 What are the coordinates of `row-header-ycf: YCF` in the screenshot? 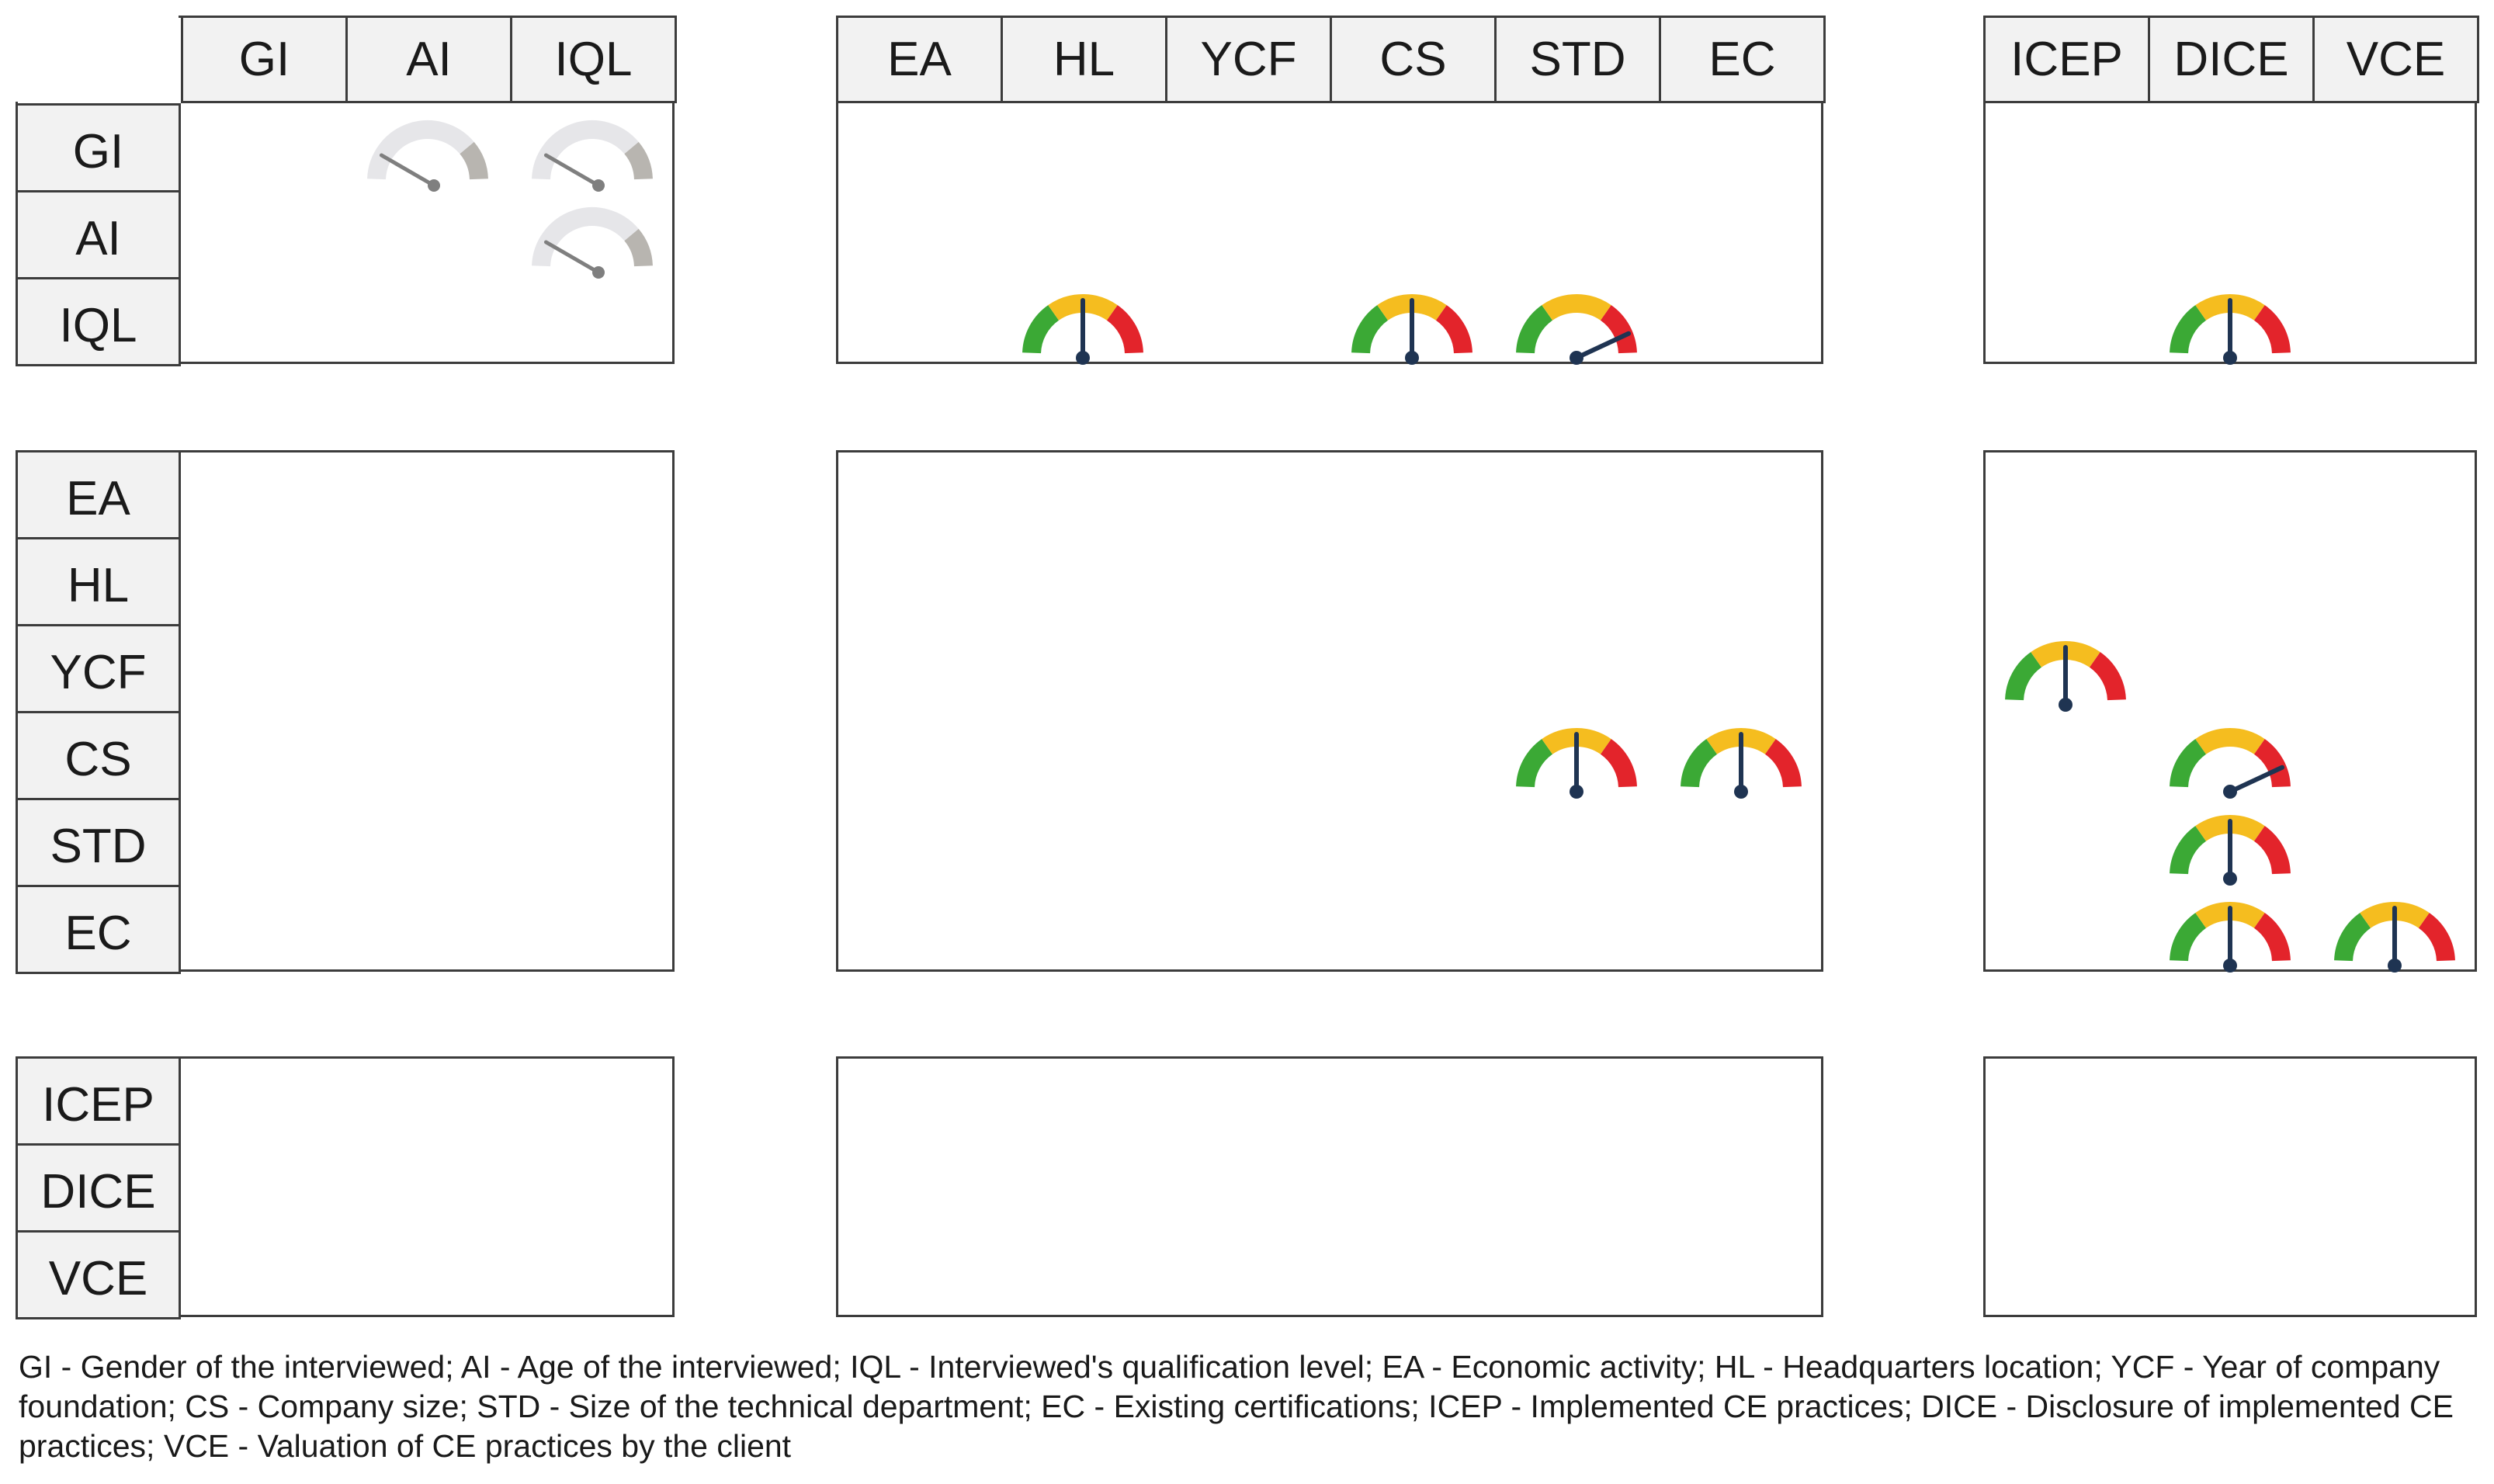 It's located at (98, 668).